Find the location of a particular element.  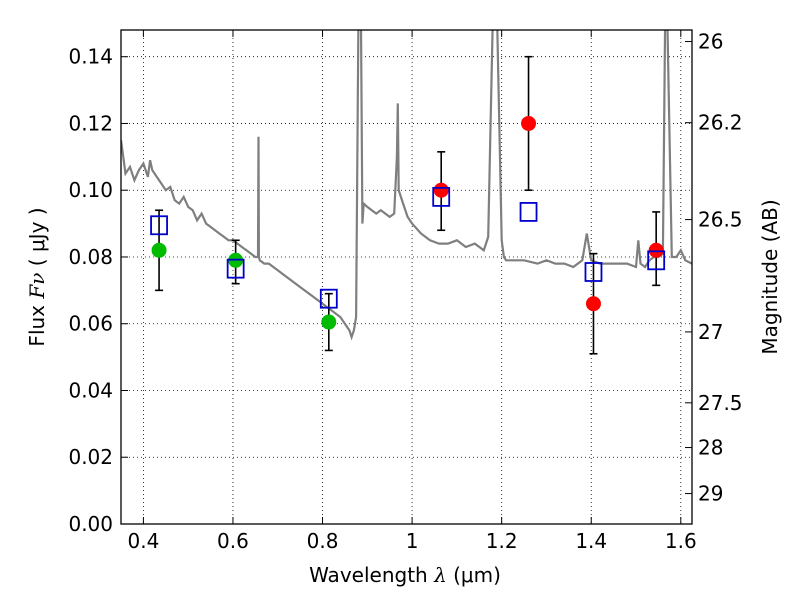

y-tick-label: 0.14 is located at coordinates (90, 57).